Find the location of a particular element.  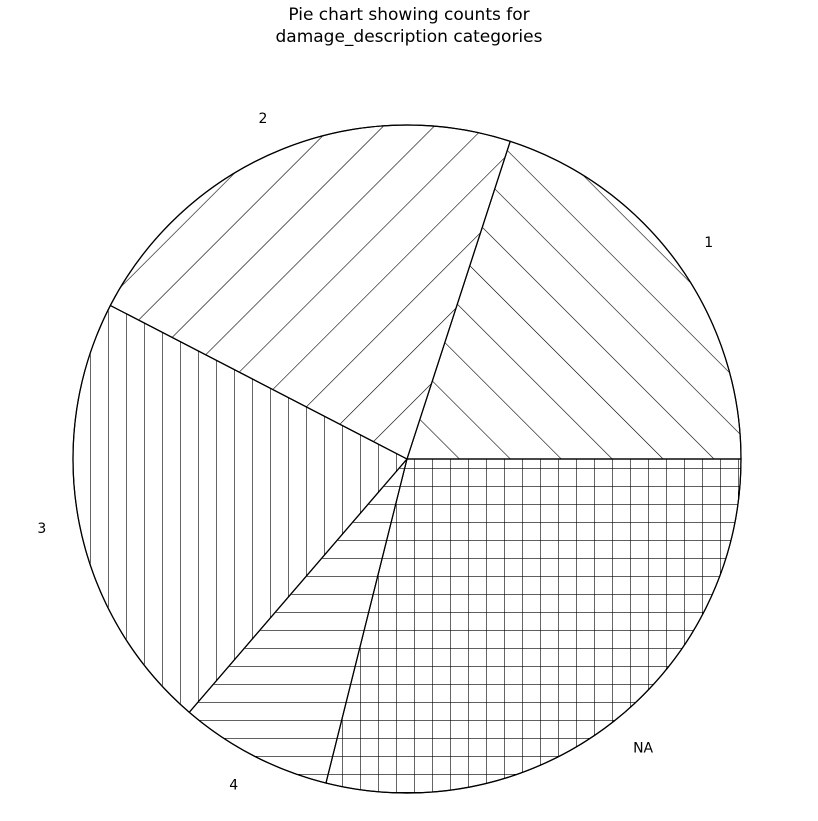

pie-label-1: 1 is located at coordinates (708, 243).